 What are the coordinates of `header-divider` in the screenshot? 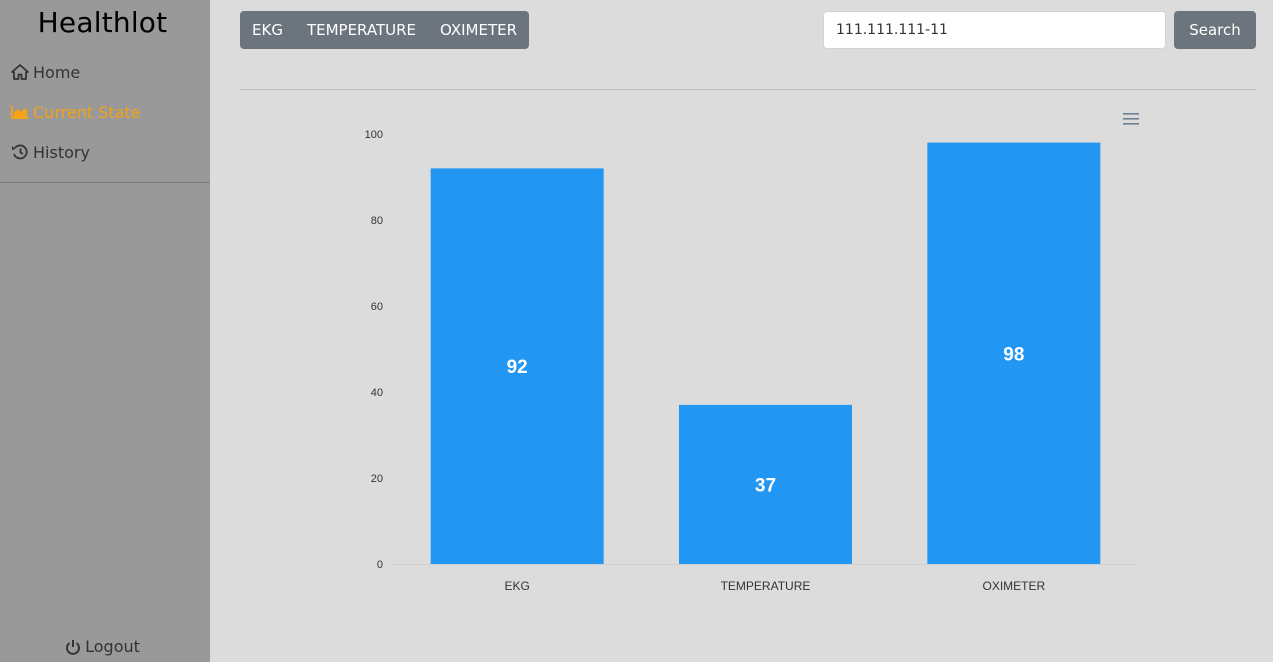 It's located at (748, 89).